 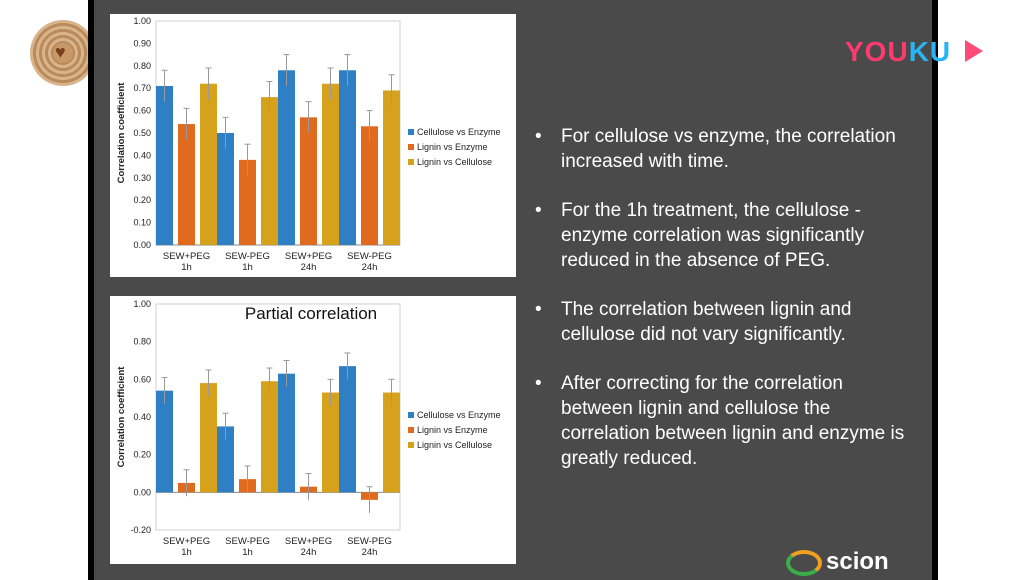 What do you see at coordinates (930, 51) in the screenshot?
I see `watermark-part2: KU` at bounding box center [930, 51].